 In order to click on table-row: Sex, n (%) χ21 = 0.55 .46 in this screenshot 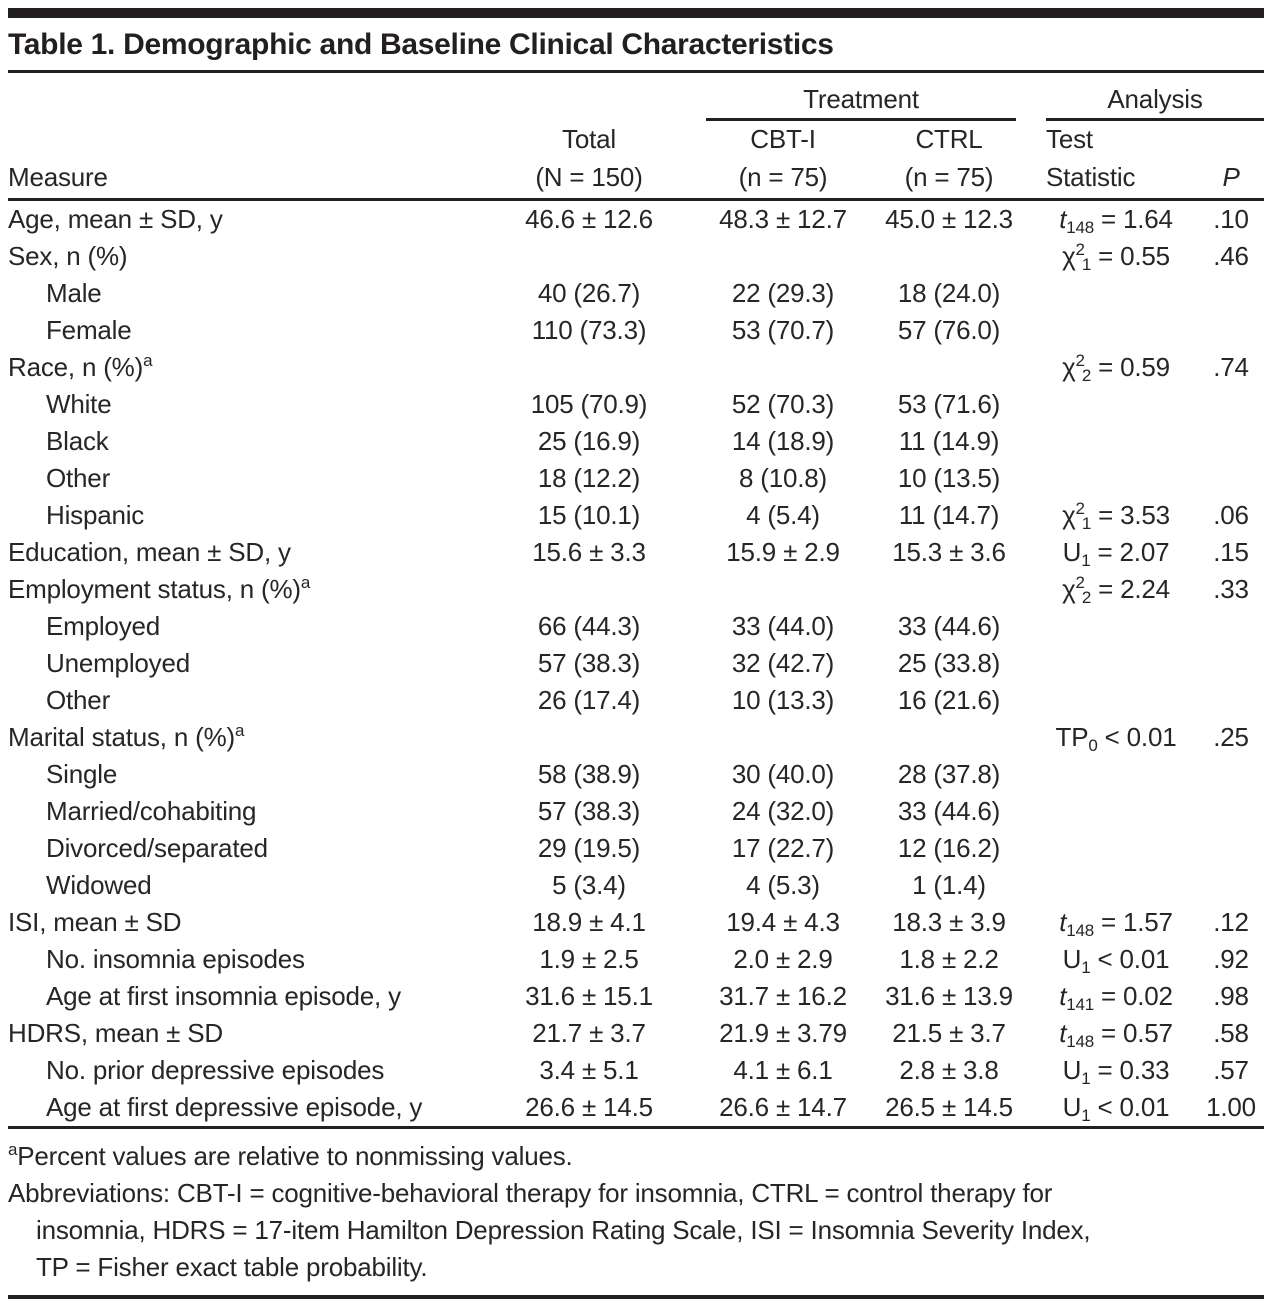, I will do `click(636, 256)`.